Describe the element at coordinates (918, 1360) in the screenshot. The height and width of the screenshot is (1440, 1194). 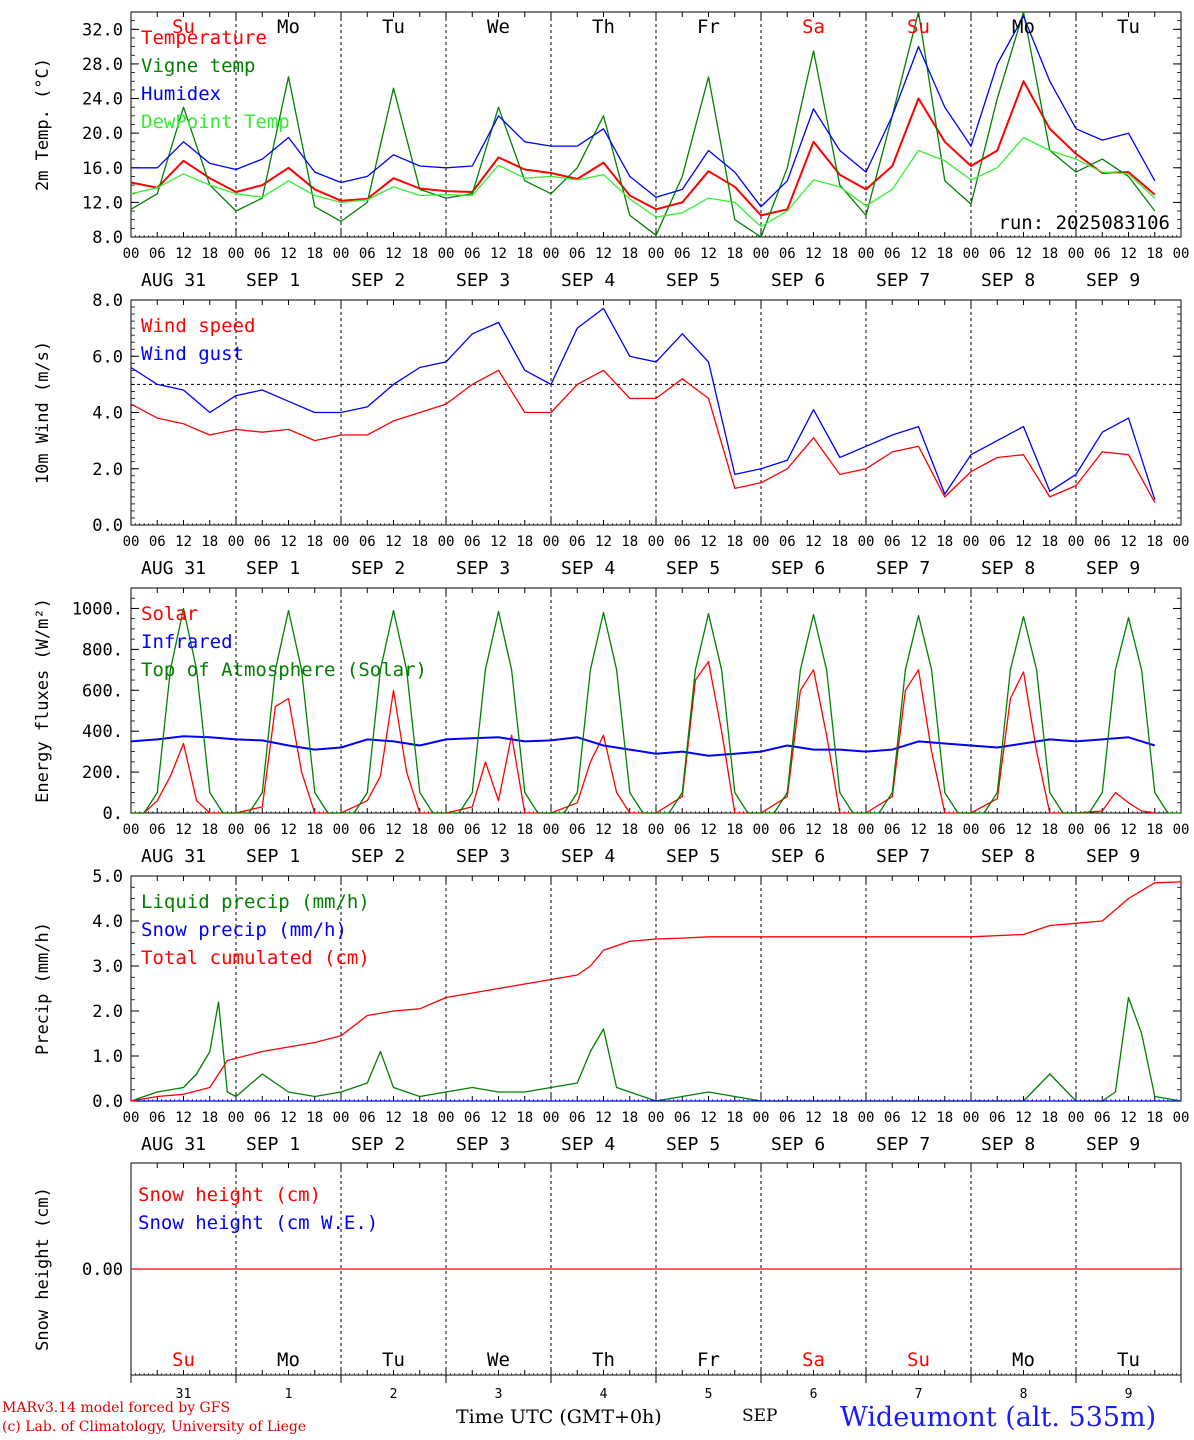
I see `day-abbrev: Su` at that location.